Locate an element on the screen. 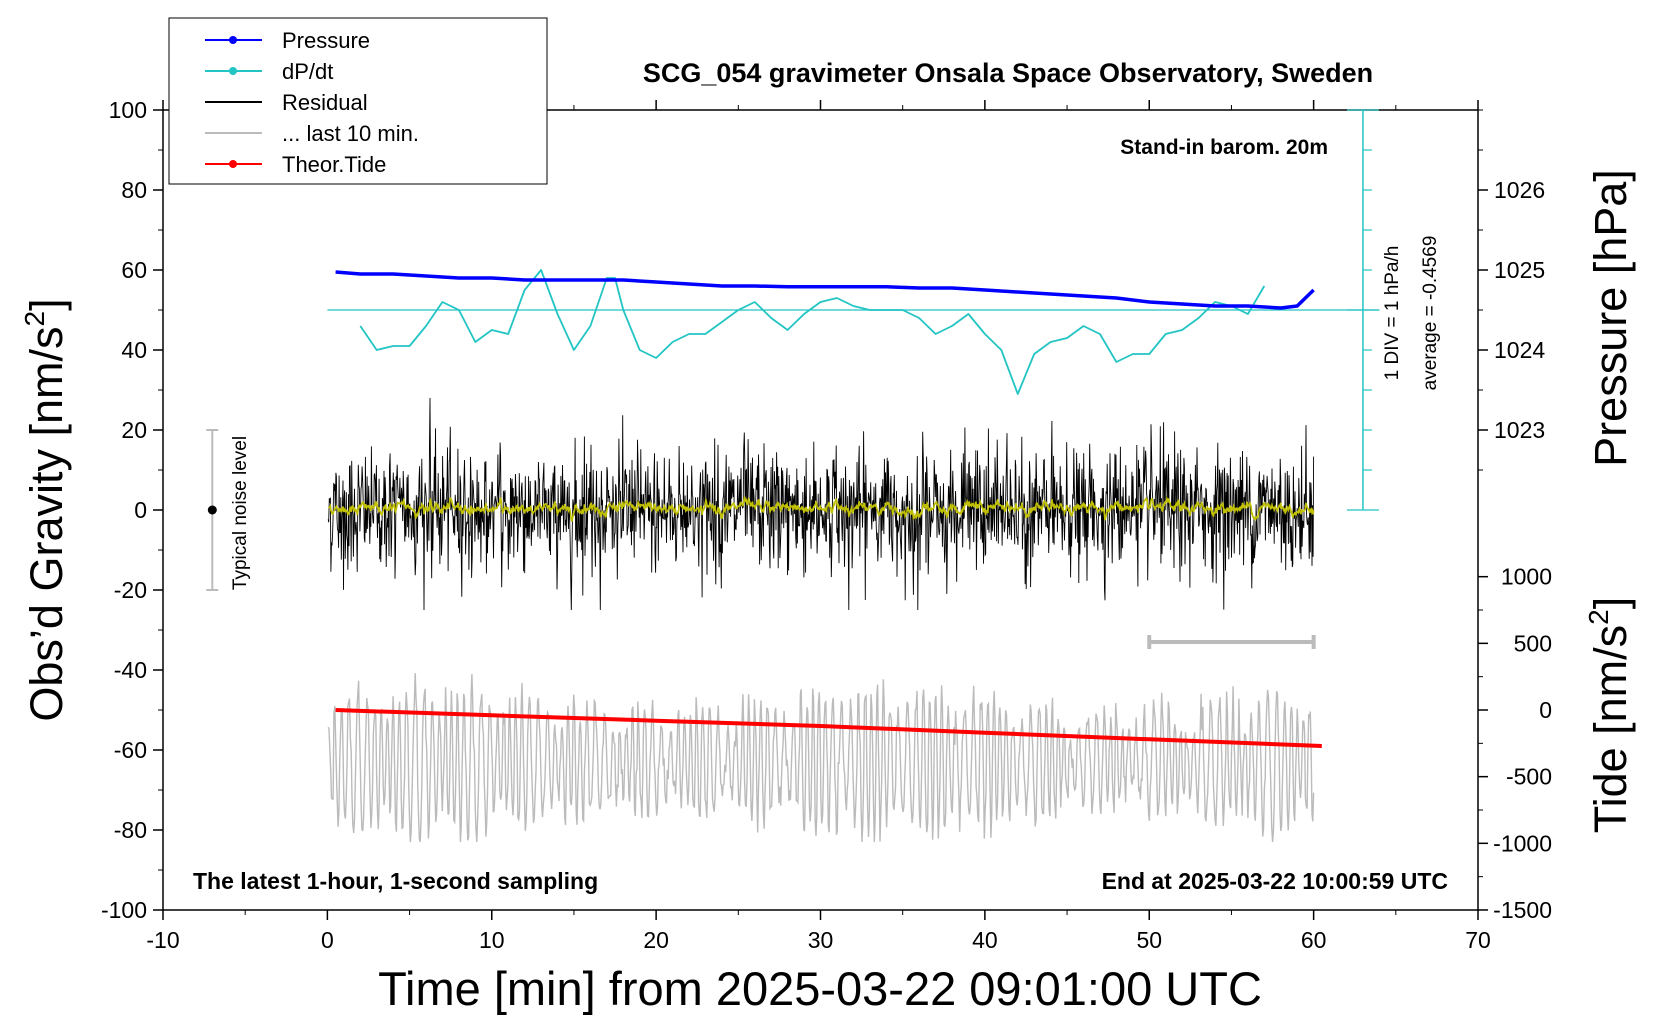  tide-tick-label: -1500 is located at coordinates (1522, 910).